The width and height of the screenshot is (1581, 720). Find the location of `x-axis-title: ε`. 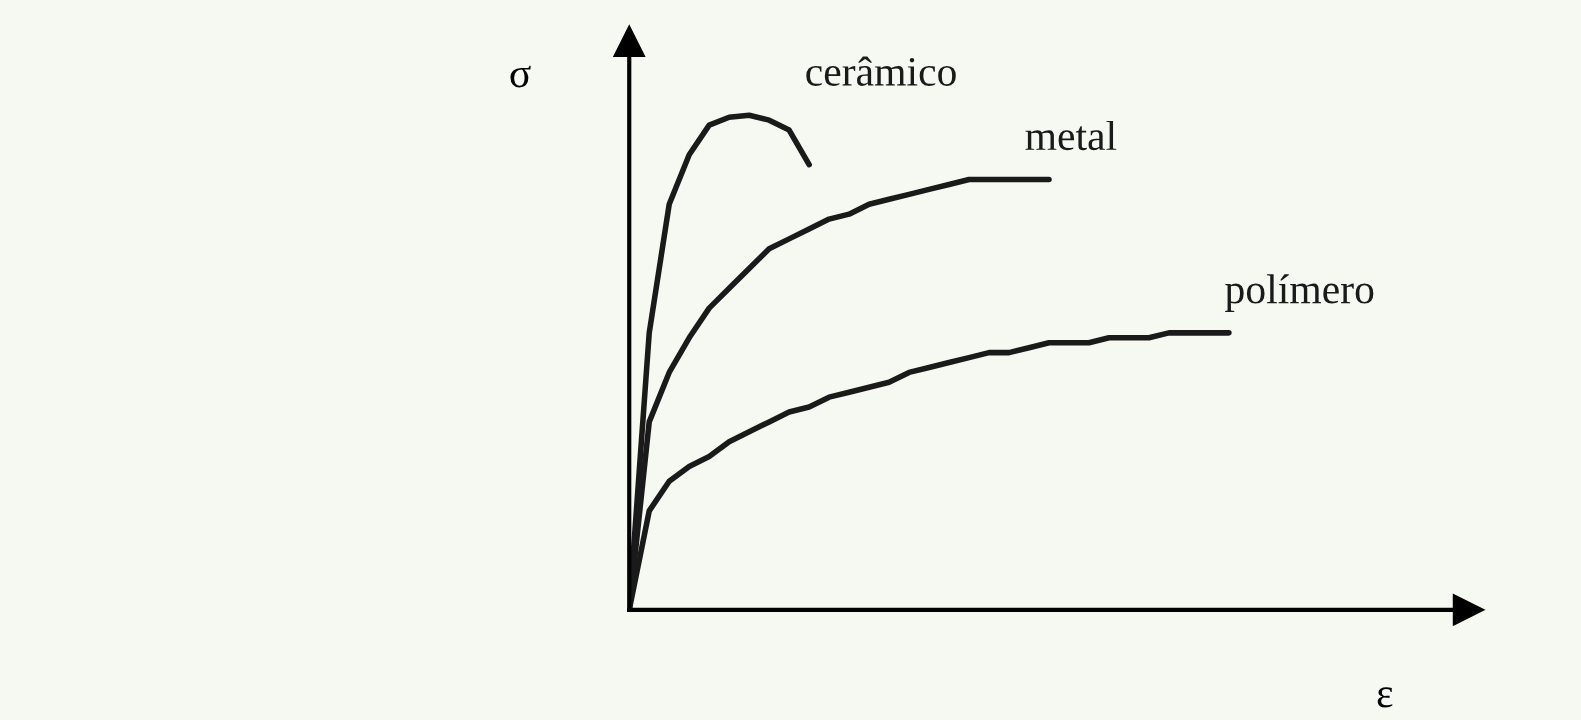

x-axis-title: ε is located at coordinates (1385, 697).